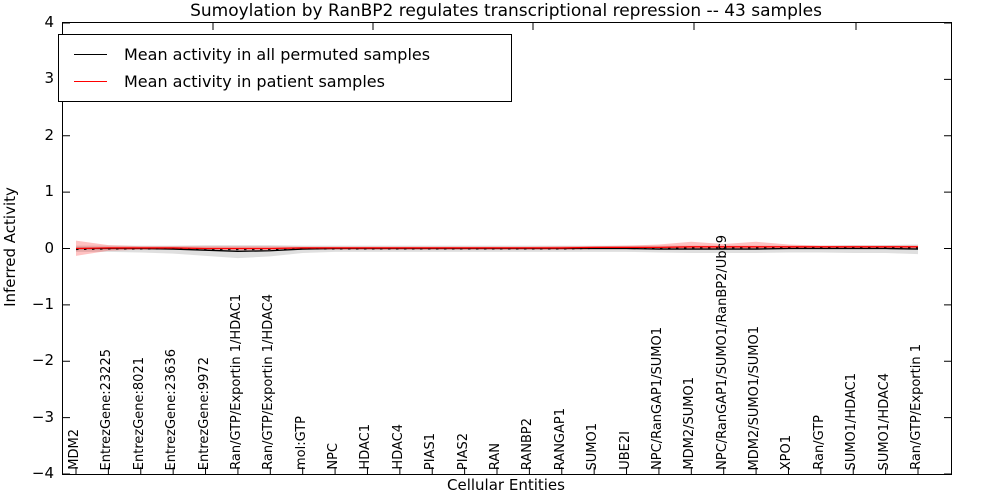  What do you see at coordinates (277, 54) in the screenshot?
I see `legend-label-permuted: Mean activity in all permuted samples` at bounding box center [277, 54].